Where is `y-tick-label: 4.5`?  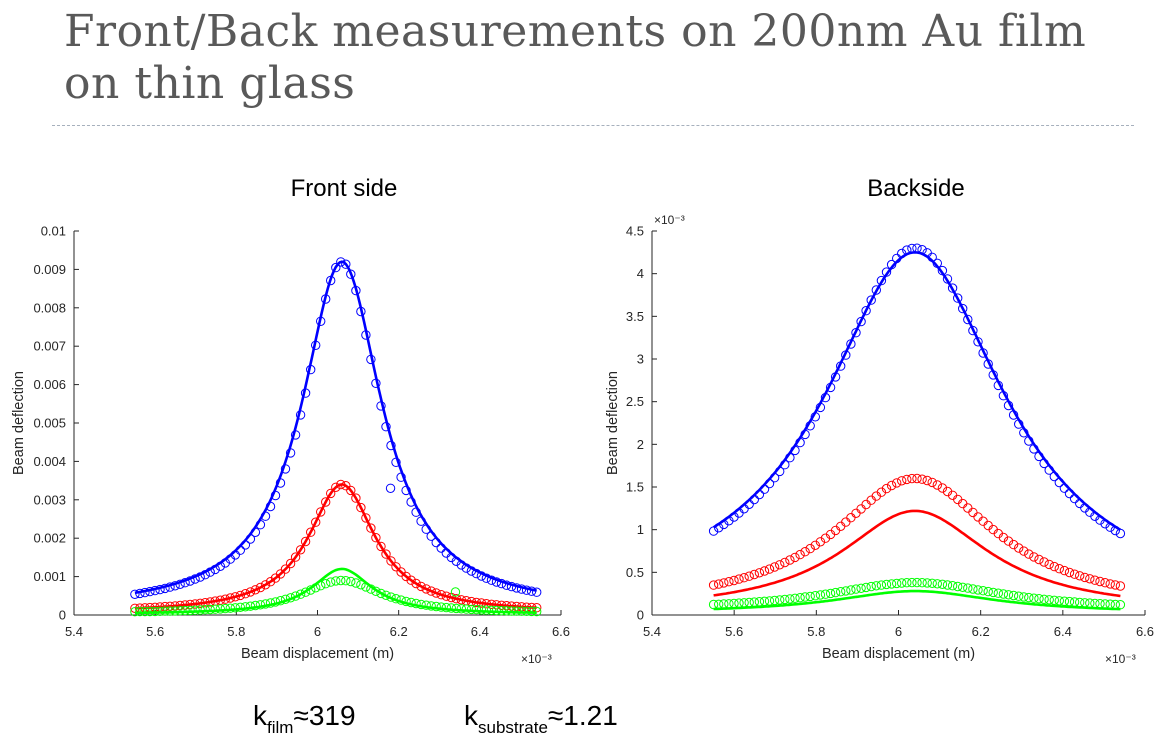
y-tick-label: 4.5 is located at coordinates (635, 231).